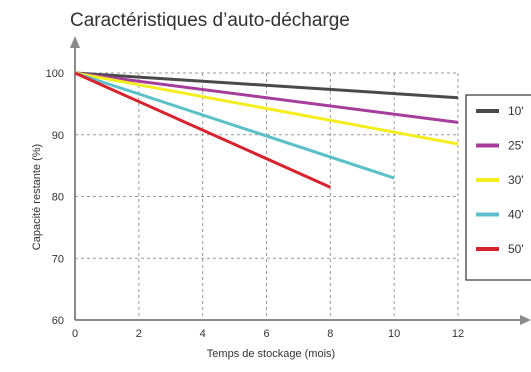 This screenshot has height=372, width=531. I want to click on x-tick-label: 10, so click(394, 334).